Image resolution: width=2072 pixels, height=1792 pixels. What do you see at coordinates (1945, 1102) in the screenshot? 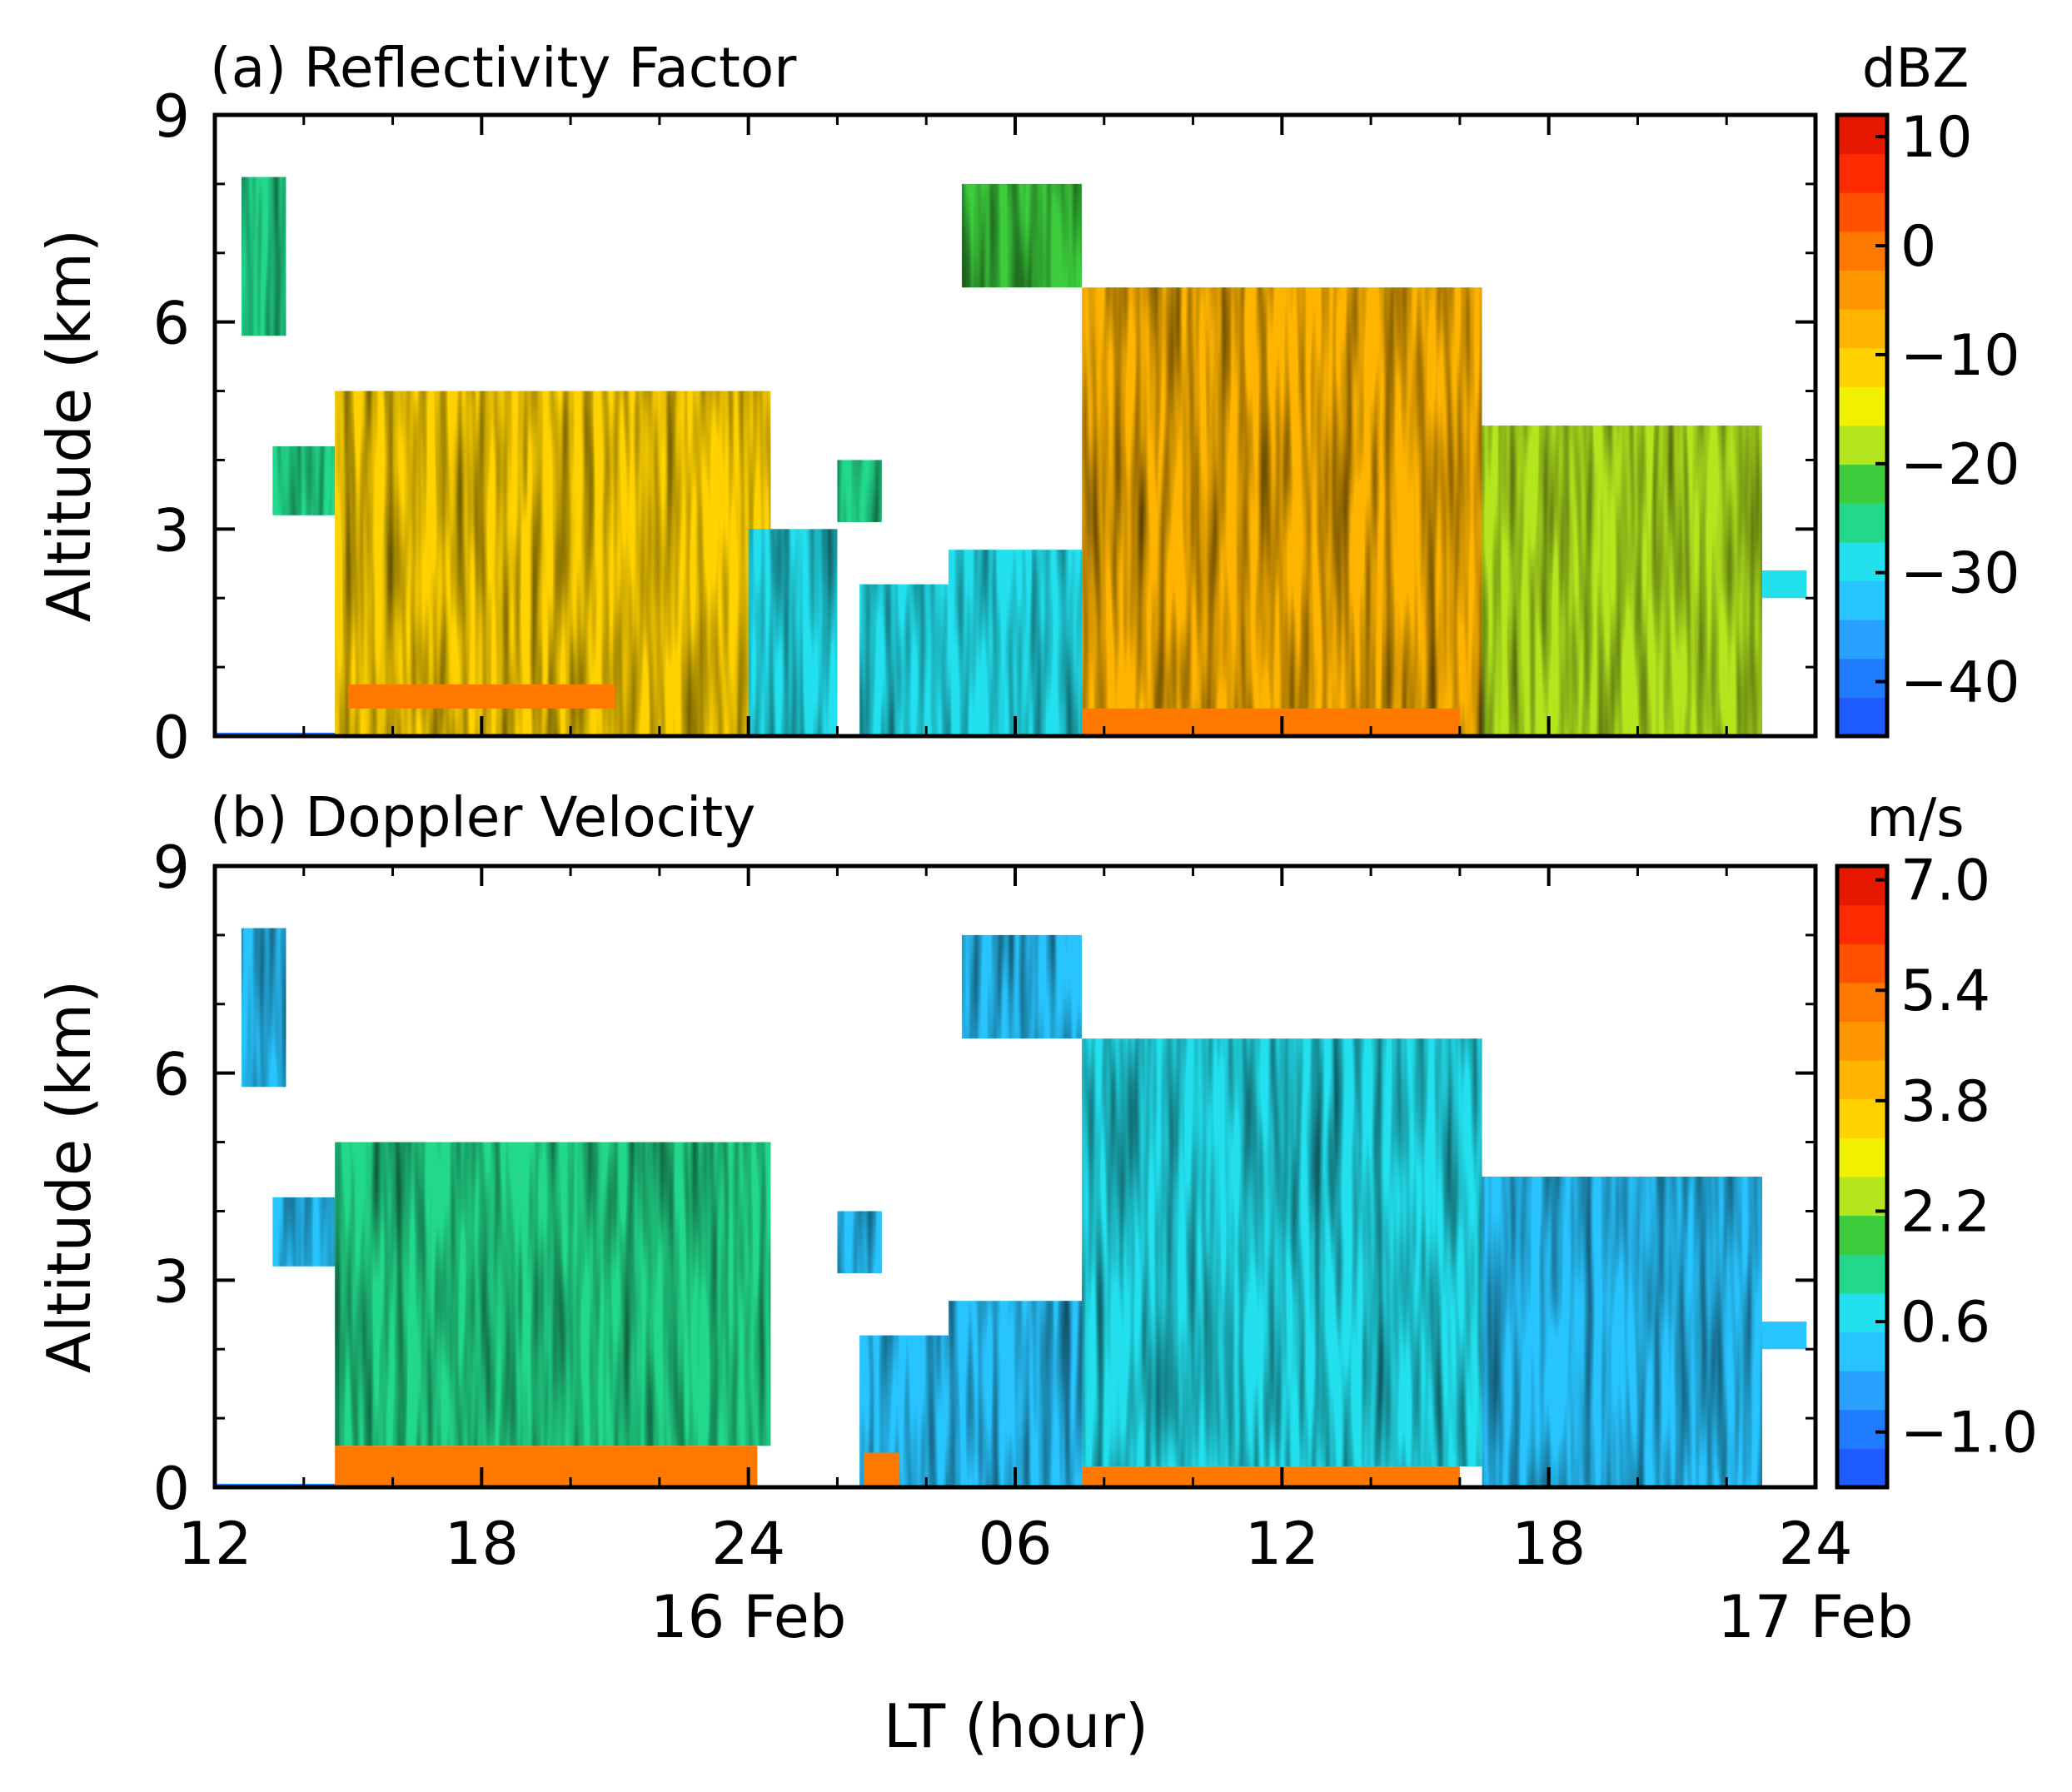
I see `colorbar-tick-label: 3.8` at bounding box center [1945, 1102].